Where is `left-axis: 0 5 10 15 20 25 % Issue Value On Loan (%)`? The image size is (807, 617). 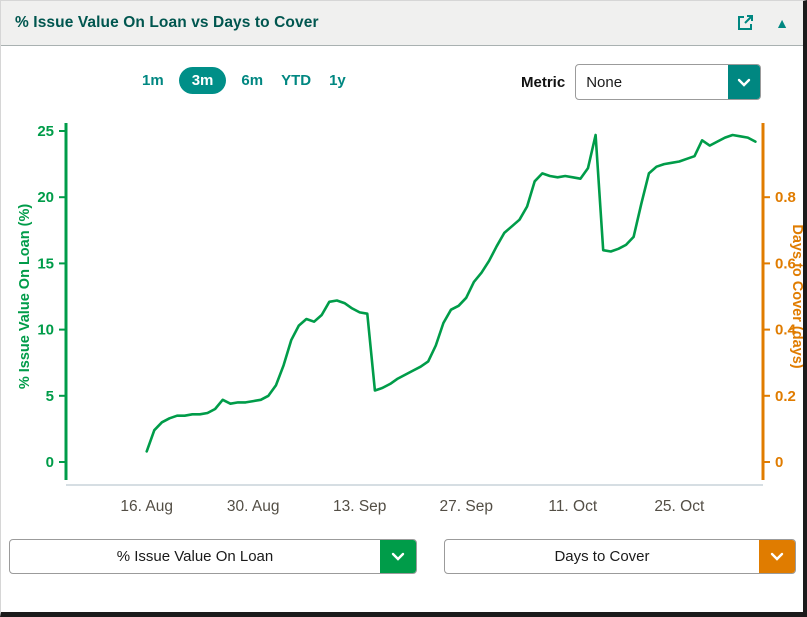
left-axis: 0 5 10 15 20 25 % Issue Value On Loan (%) is located at coordinates (42, 301).